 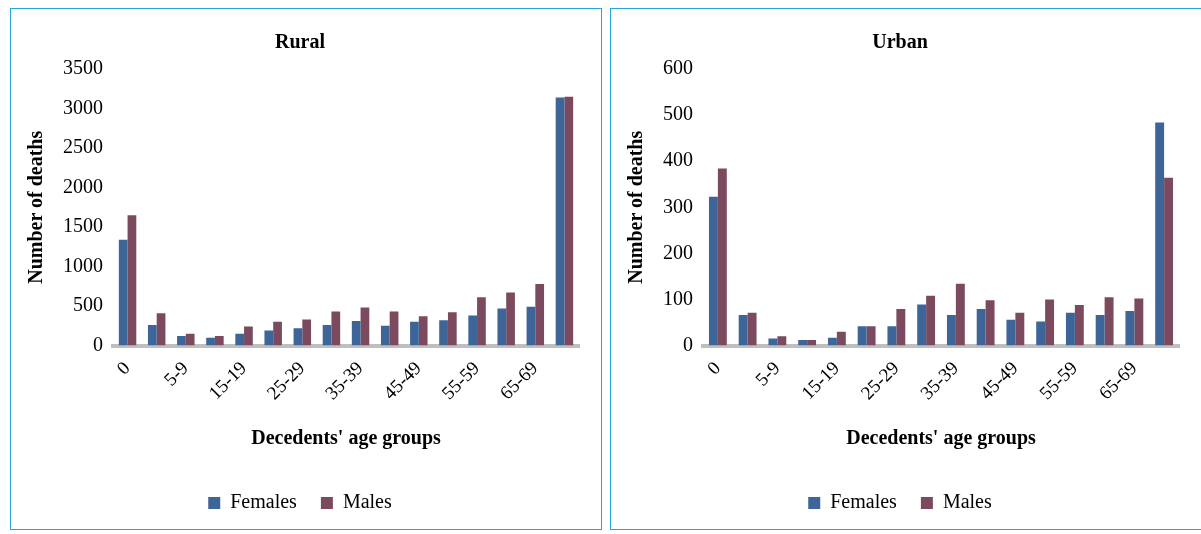 I want to click on y-tick-label: 2500, so click(x=83, y=146).